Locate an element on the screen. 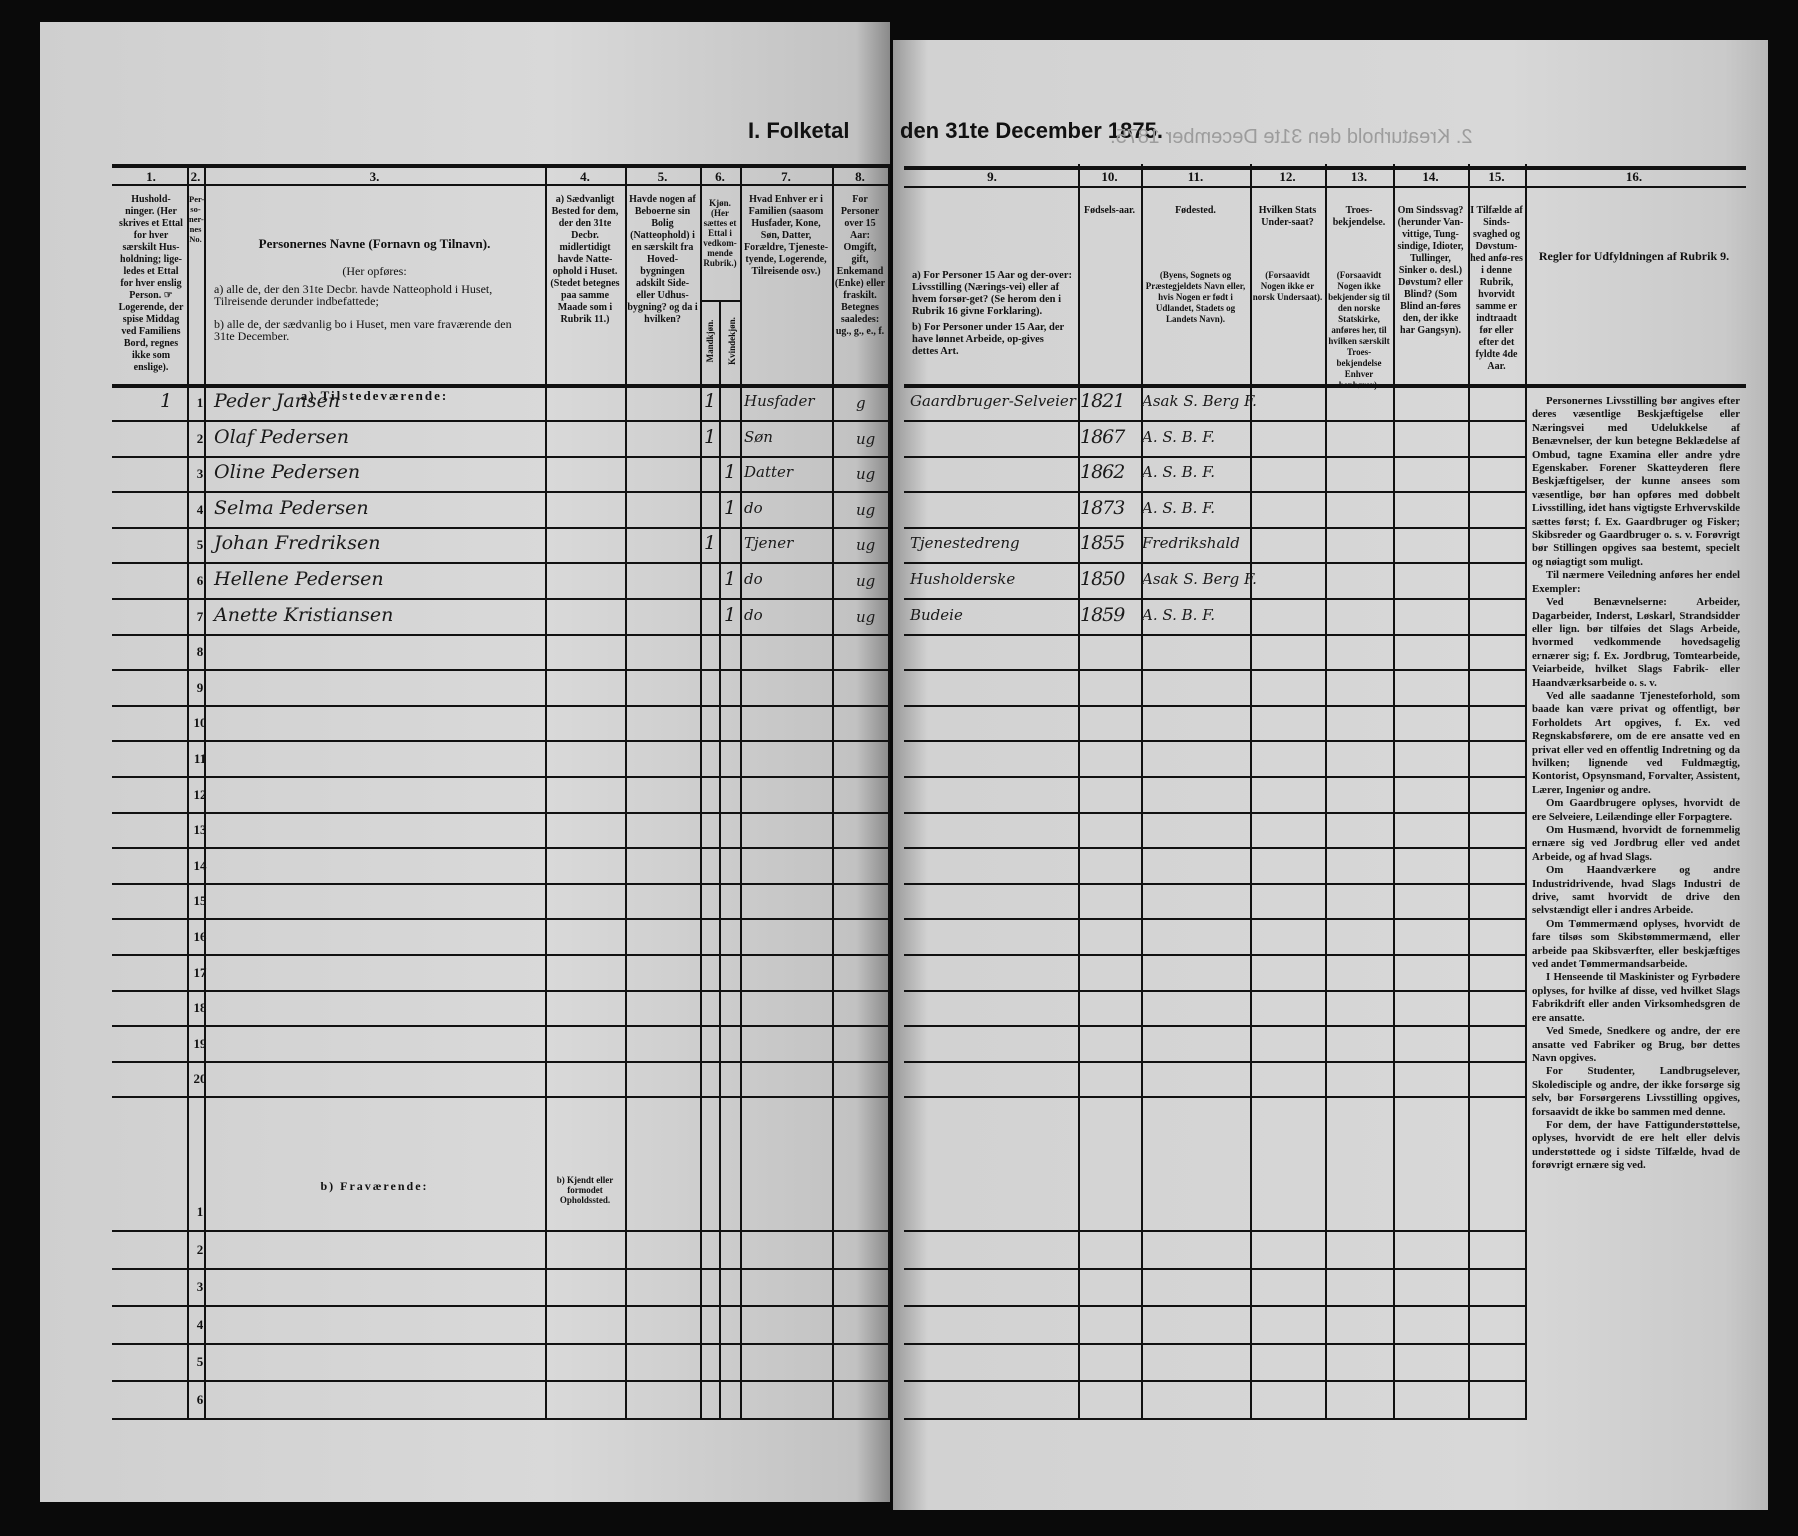 Image resolution: width=1798 pixels, height=1536 pixels. row-number: 16 is located at coordinates (200, 936).